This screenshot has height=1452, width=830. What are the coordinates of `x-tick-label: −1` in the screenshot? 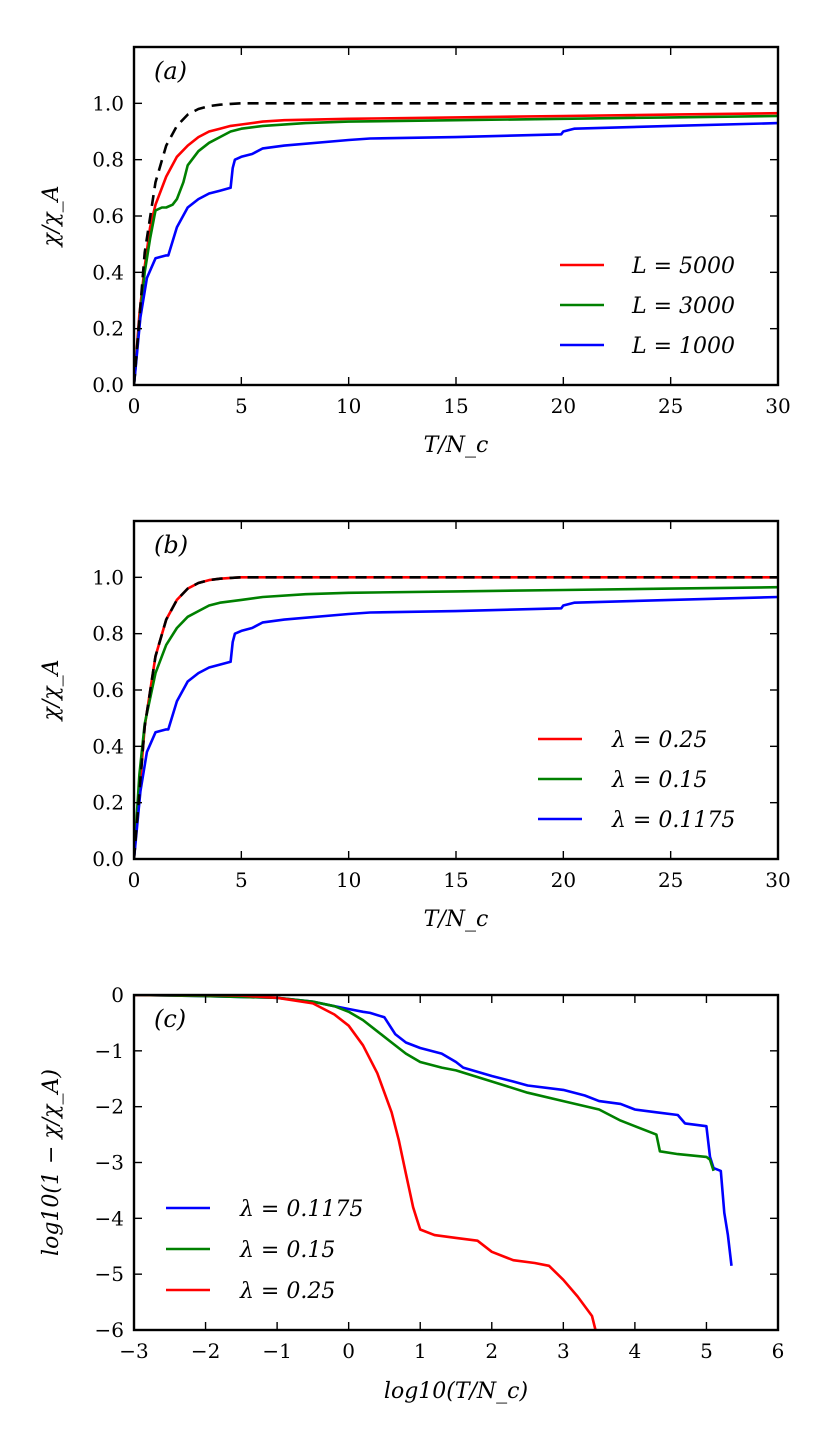 It's located at (276, 1351).